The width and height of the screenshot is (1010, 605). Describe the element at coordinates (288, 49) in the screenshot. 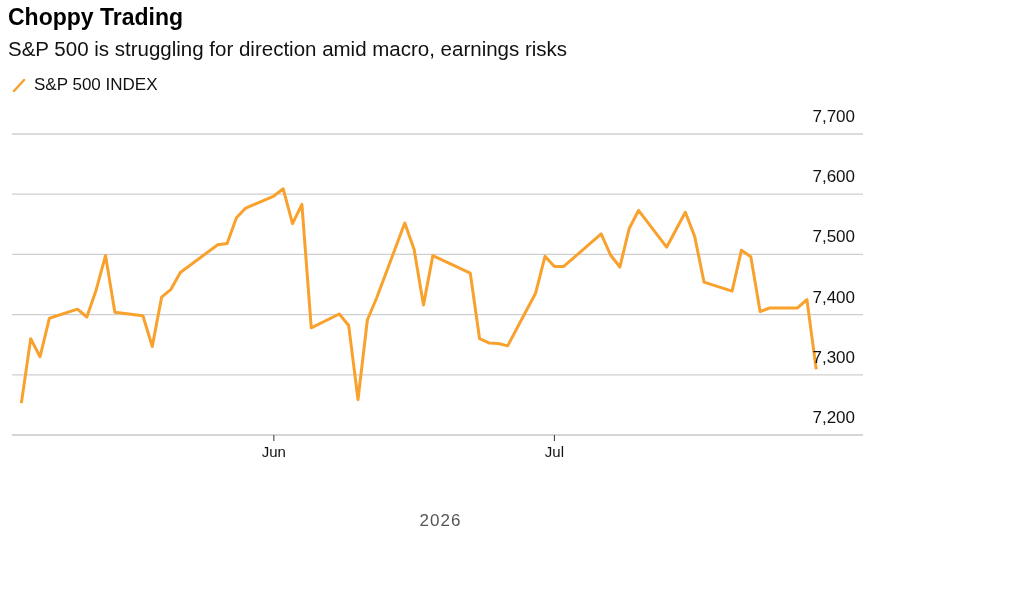

I see `chart-subtitle: S&P 500 is struggling for direction amid macro, earnings risks` at that location.